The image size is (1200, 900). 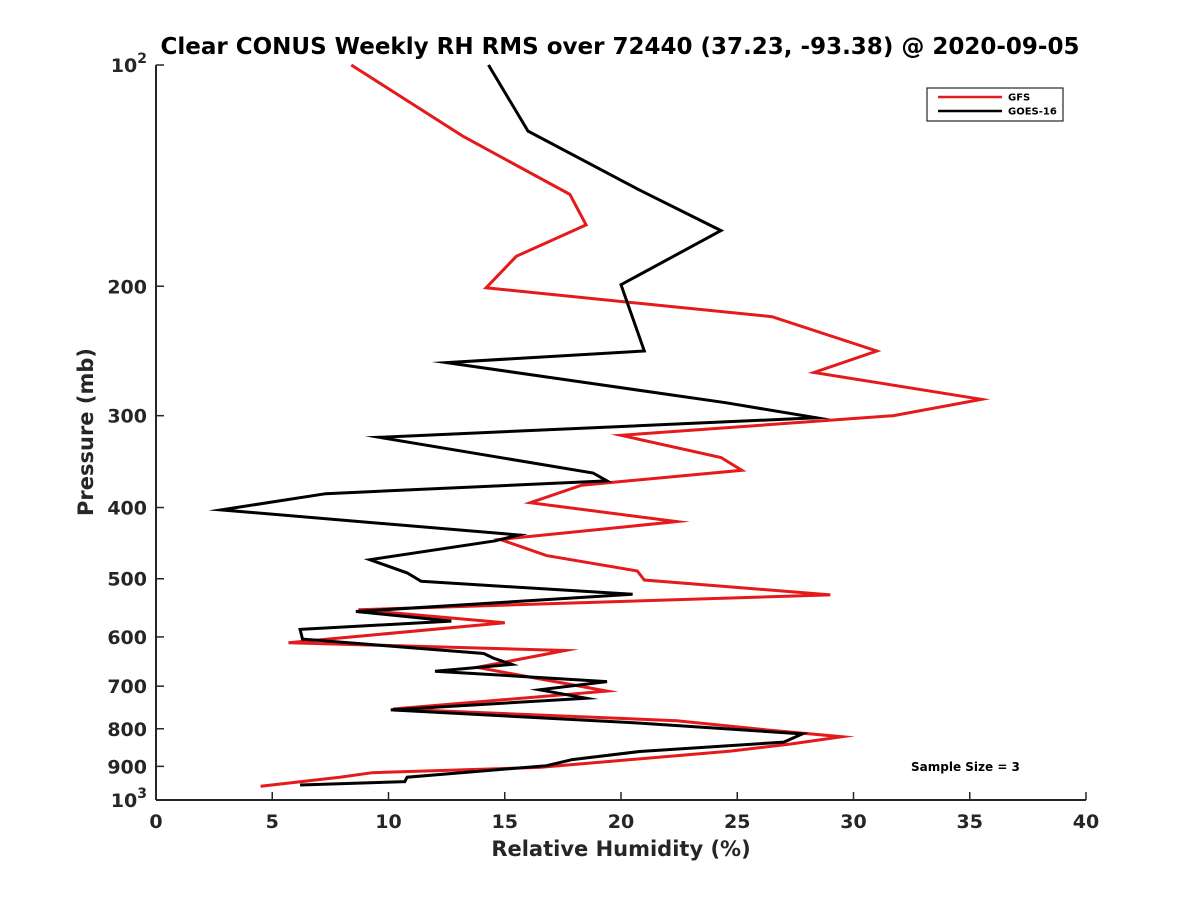 I want to click on y-tick-label: 500, so click(x=127, y=580).